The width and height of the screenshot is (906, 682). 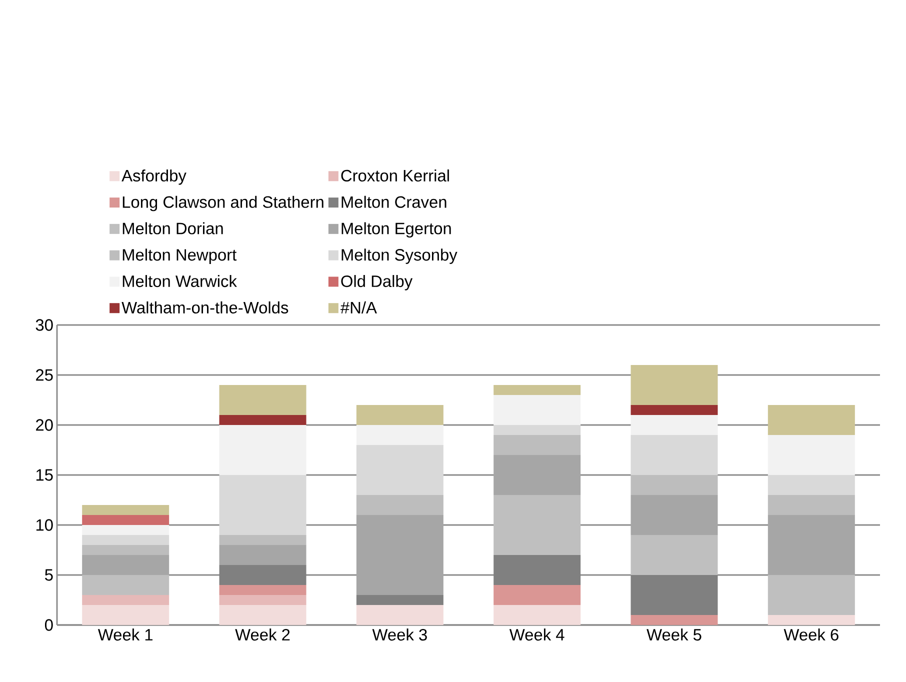 I want to click on legend-label: Melton Egerton, so click(x=396, y=230).